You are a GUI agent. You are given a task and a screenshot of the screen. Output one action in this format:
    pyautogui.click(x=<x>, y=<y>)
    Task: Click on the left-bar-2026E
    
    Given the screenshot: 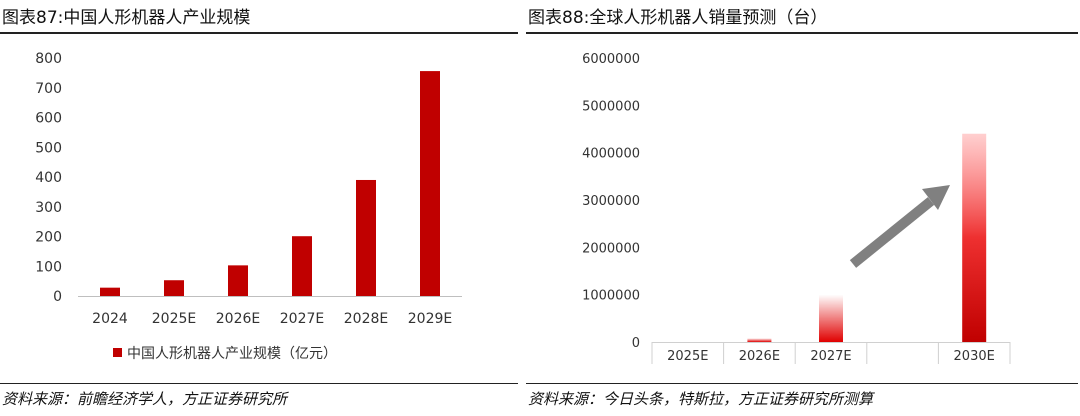 What is the action you would take?
    pyautogui.click(x=238, y=280)
    